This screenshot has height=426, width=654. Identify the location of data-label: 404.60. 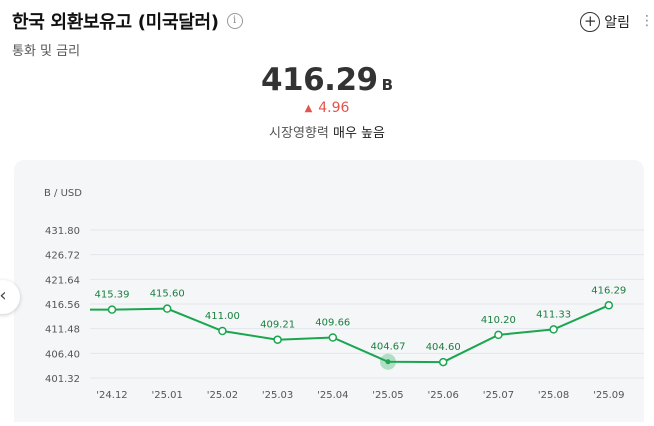
(443, 347).